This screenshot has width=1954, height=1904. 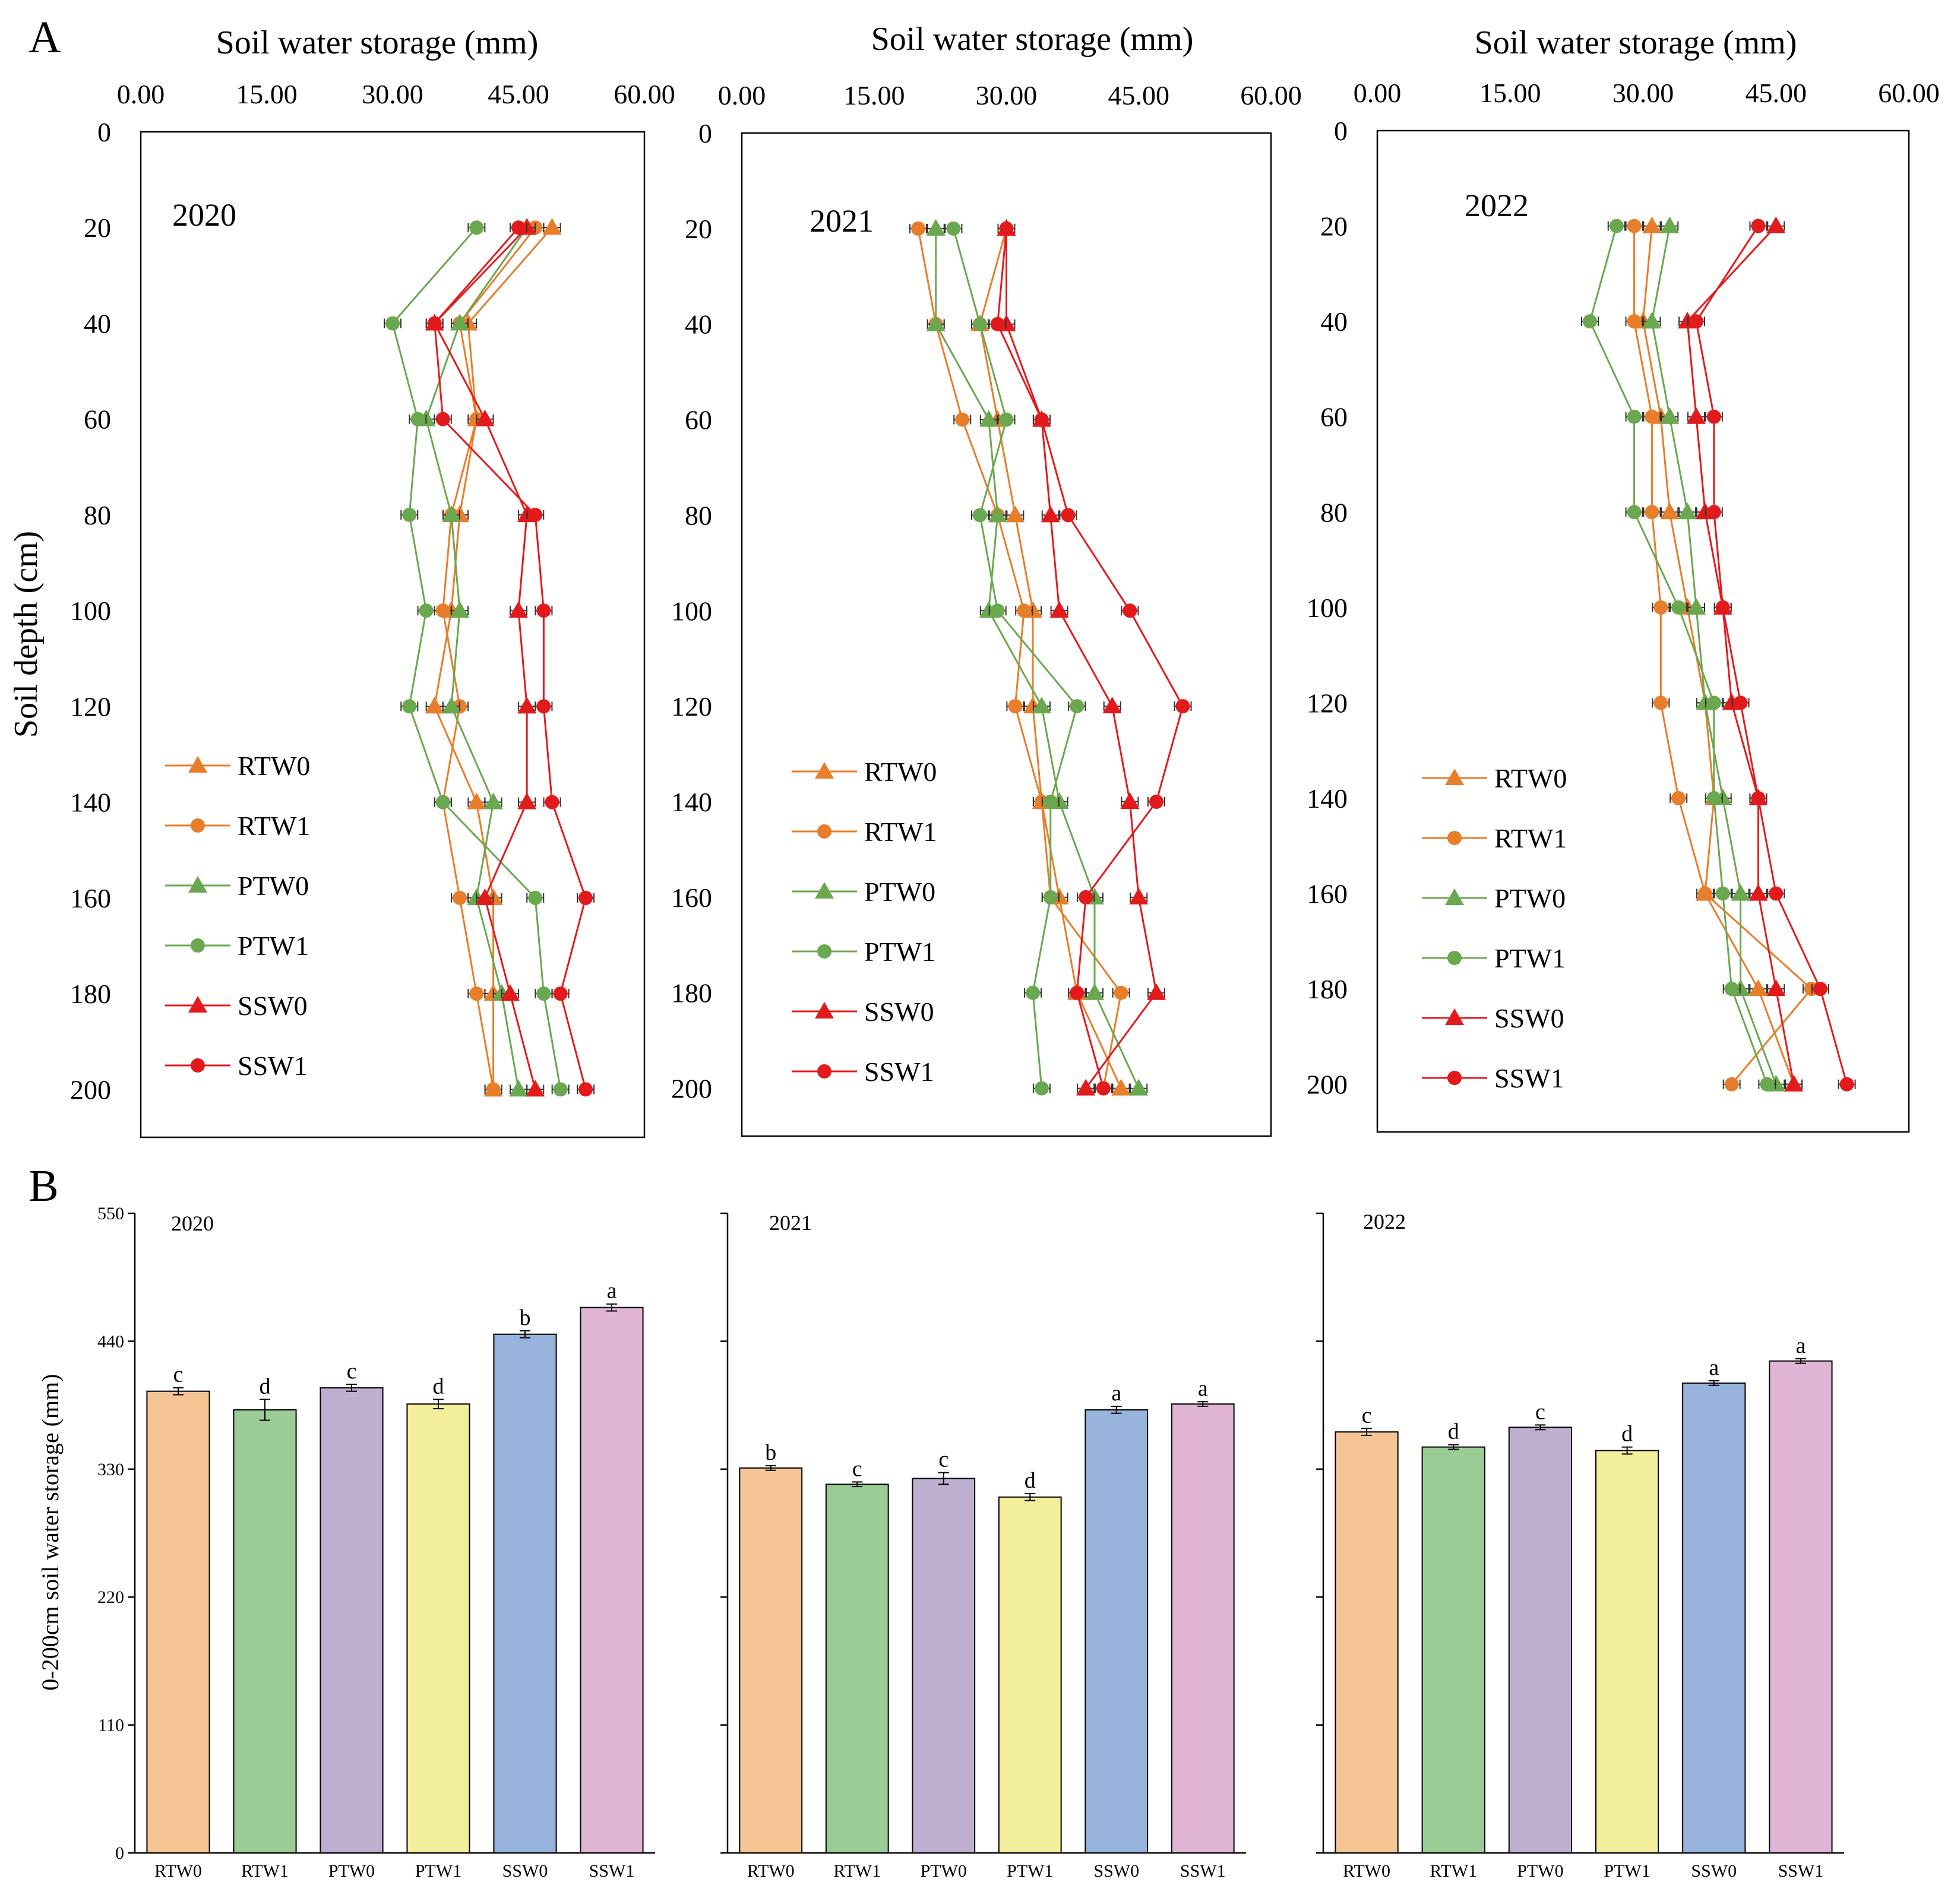 I want to click on year-label: 2022, so click(x=1384, y=1222).